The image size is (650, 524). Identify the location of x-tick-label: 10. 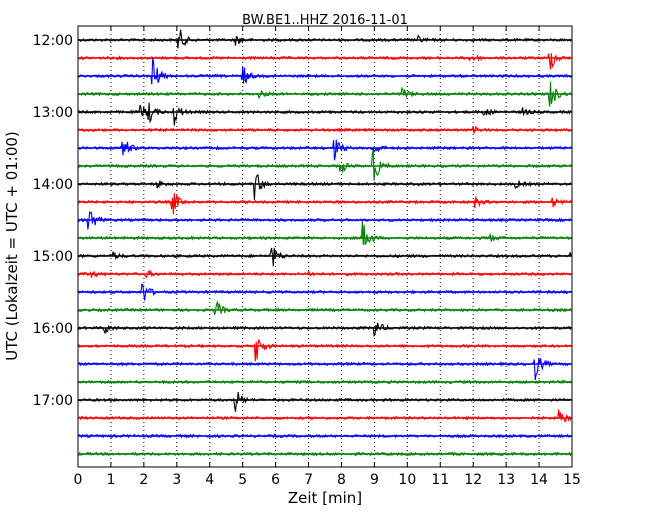
(407, 480).